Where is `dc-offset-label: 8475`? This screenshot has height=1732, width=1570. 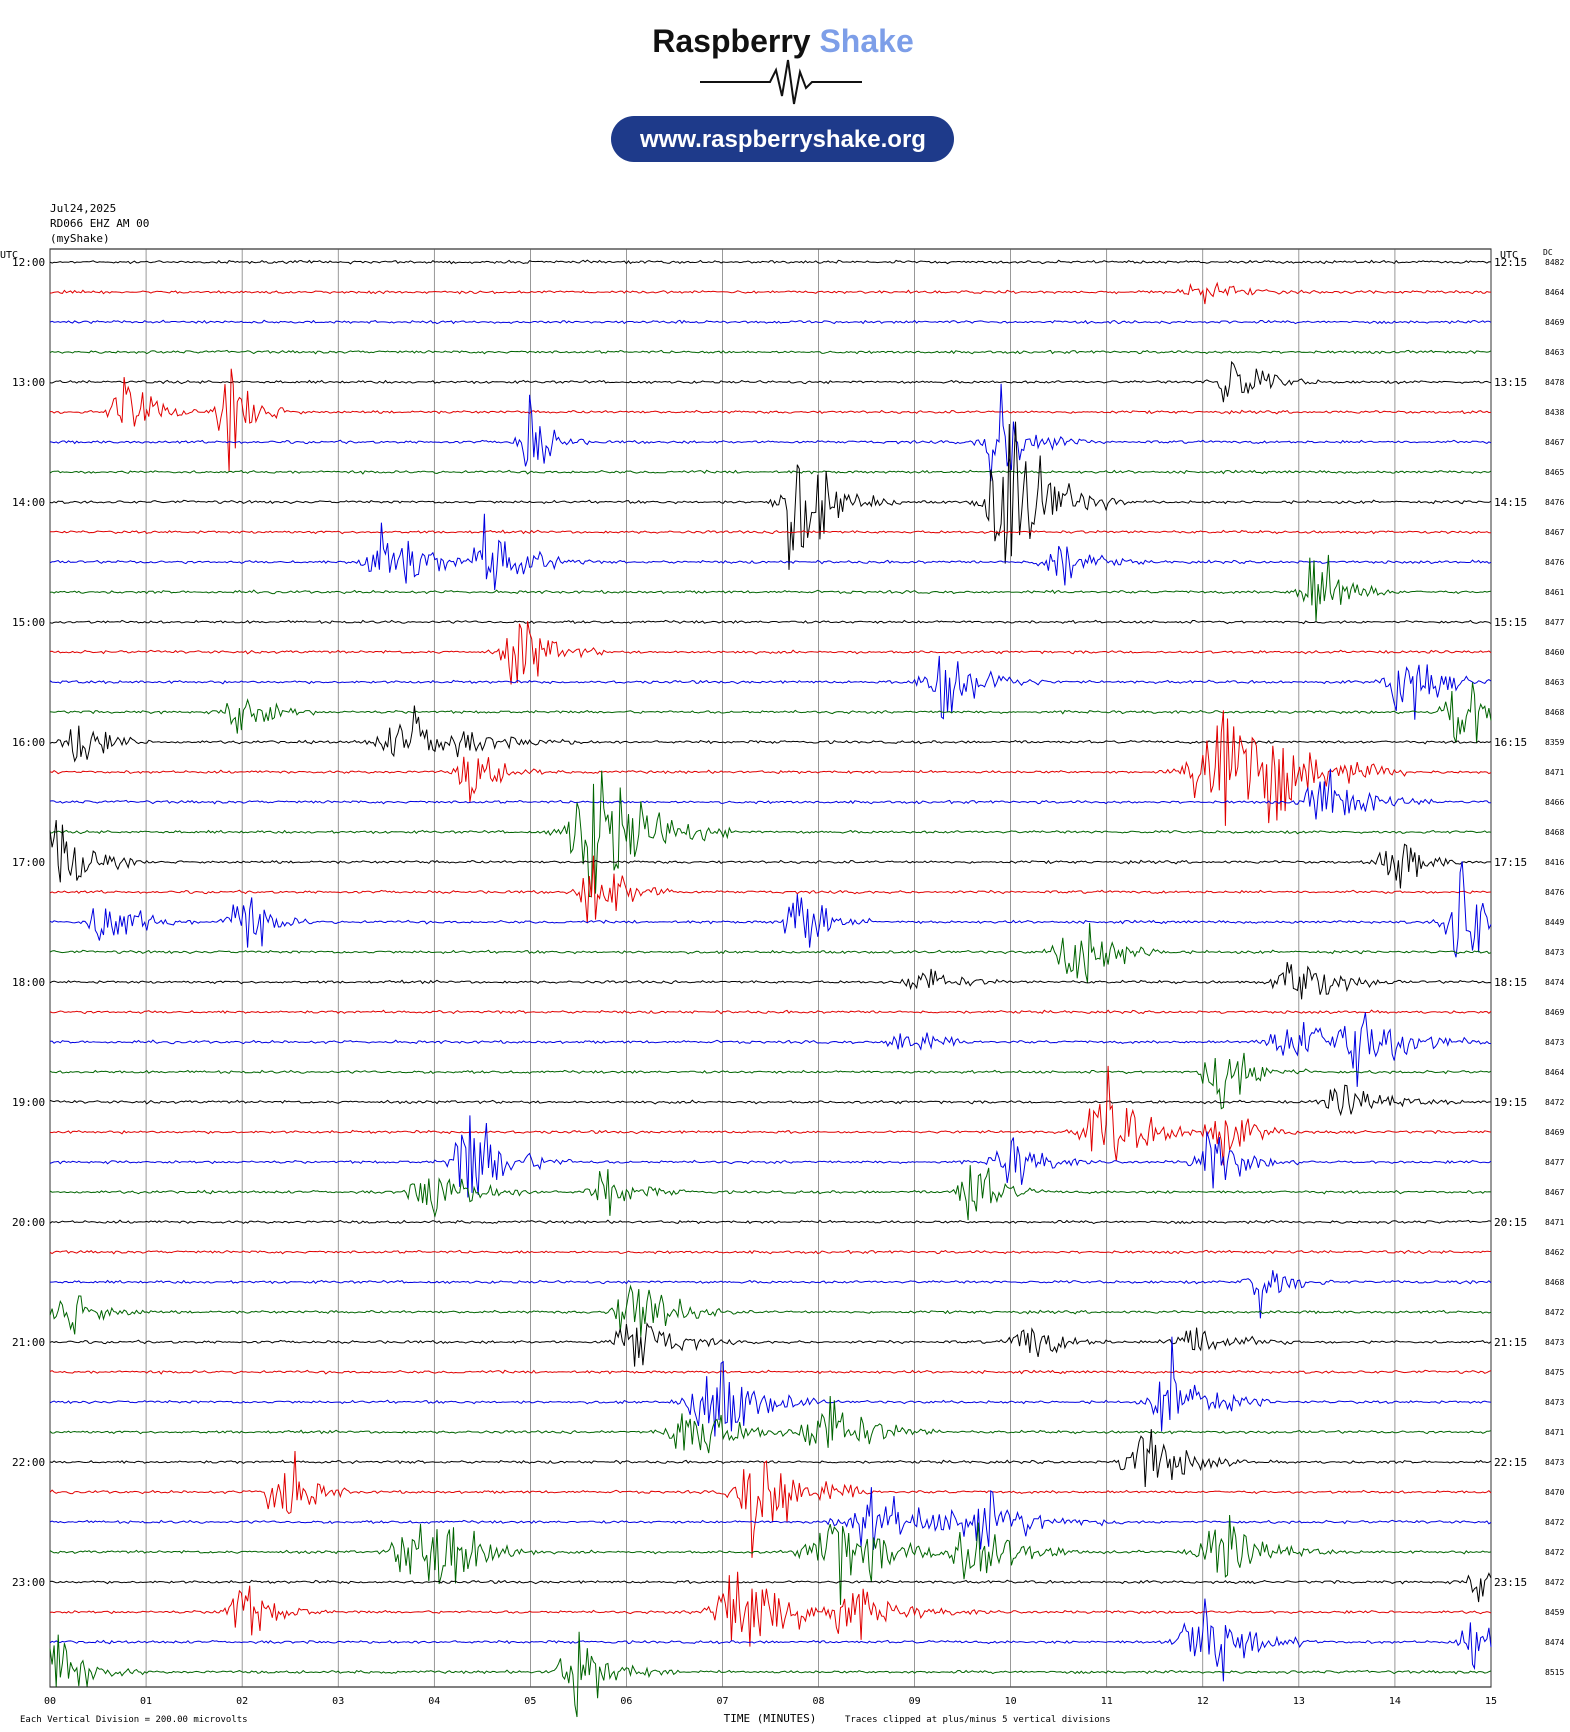
dc-offset-label: 8475 is located at coordinates (1554, 1372).